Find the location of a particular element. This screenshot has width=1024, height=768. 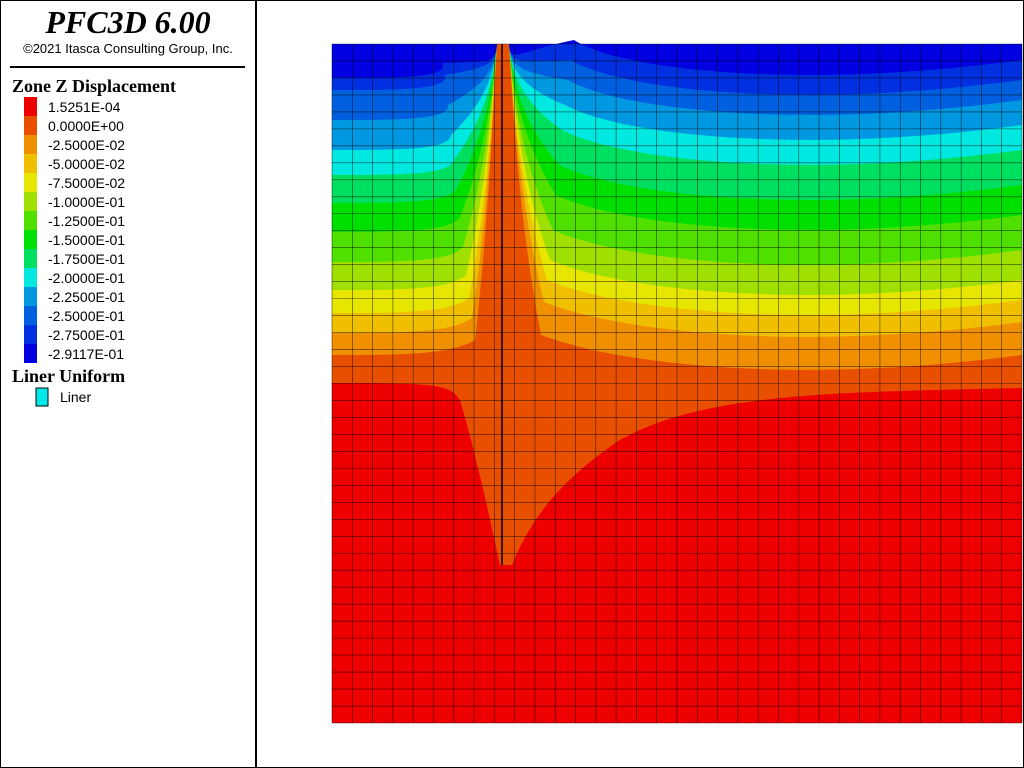

legend-label: -1.0000E-01 is located at coordinates (86, 202).